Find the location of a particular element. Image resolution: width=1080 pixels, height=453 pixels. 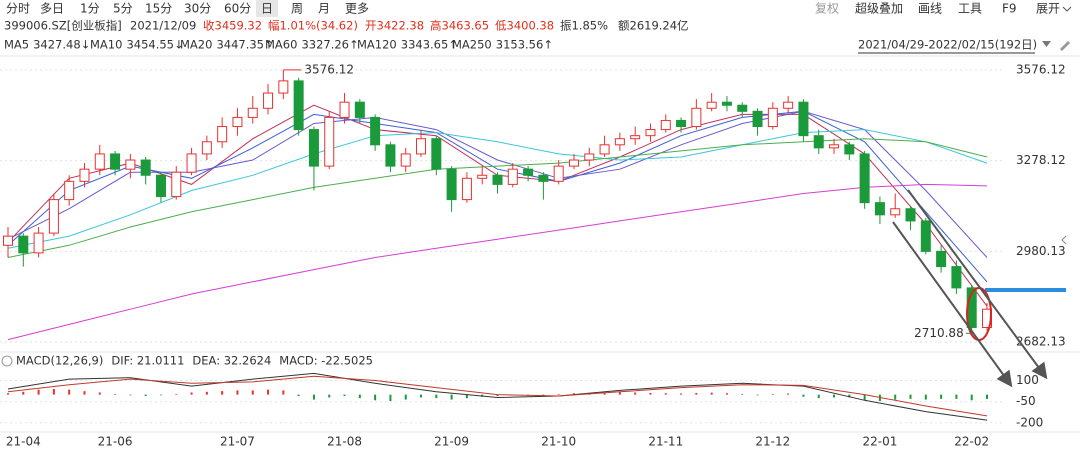

y-tick-label: 100 is located at coordinates (1027, 380).